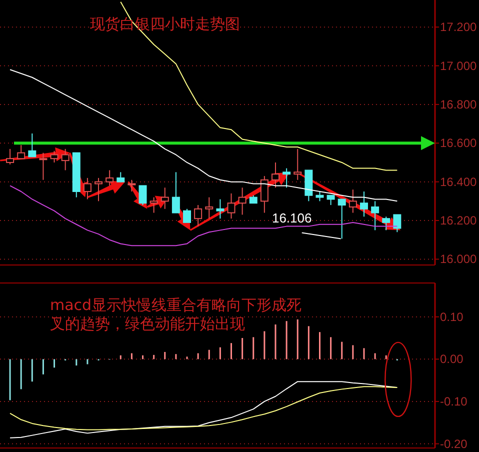 The image size is (479, 452). What do you see at coordinates (176, 315) in the screenshot?
I see `annotation: macd显示快慢线重合有略向下形成死叉的趋势，绿色动能开始出现` at bounding box center [176, 315].